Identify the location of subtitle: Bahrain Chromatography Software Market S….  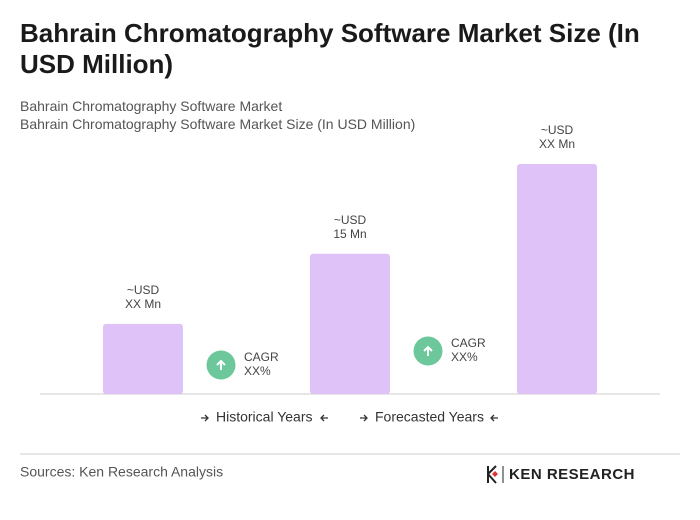
(218, 124).